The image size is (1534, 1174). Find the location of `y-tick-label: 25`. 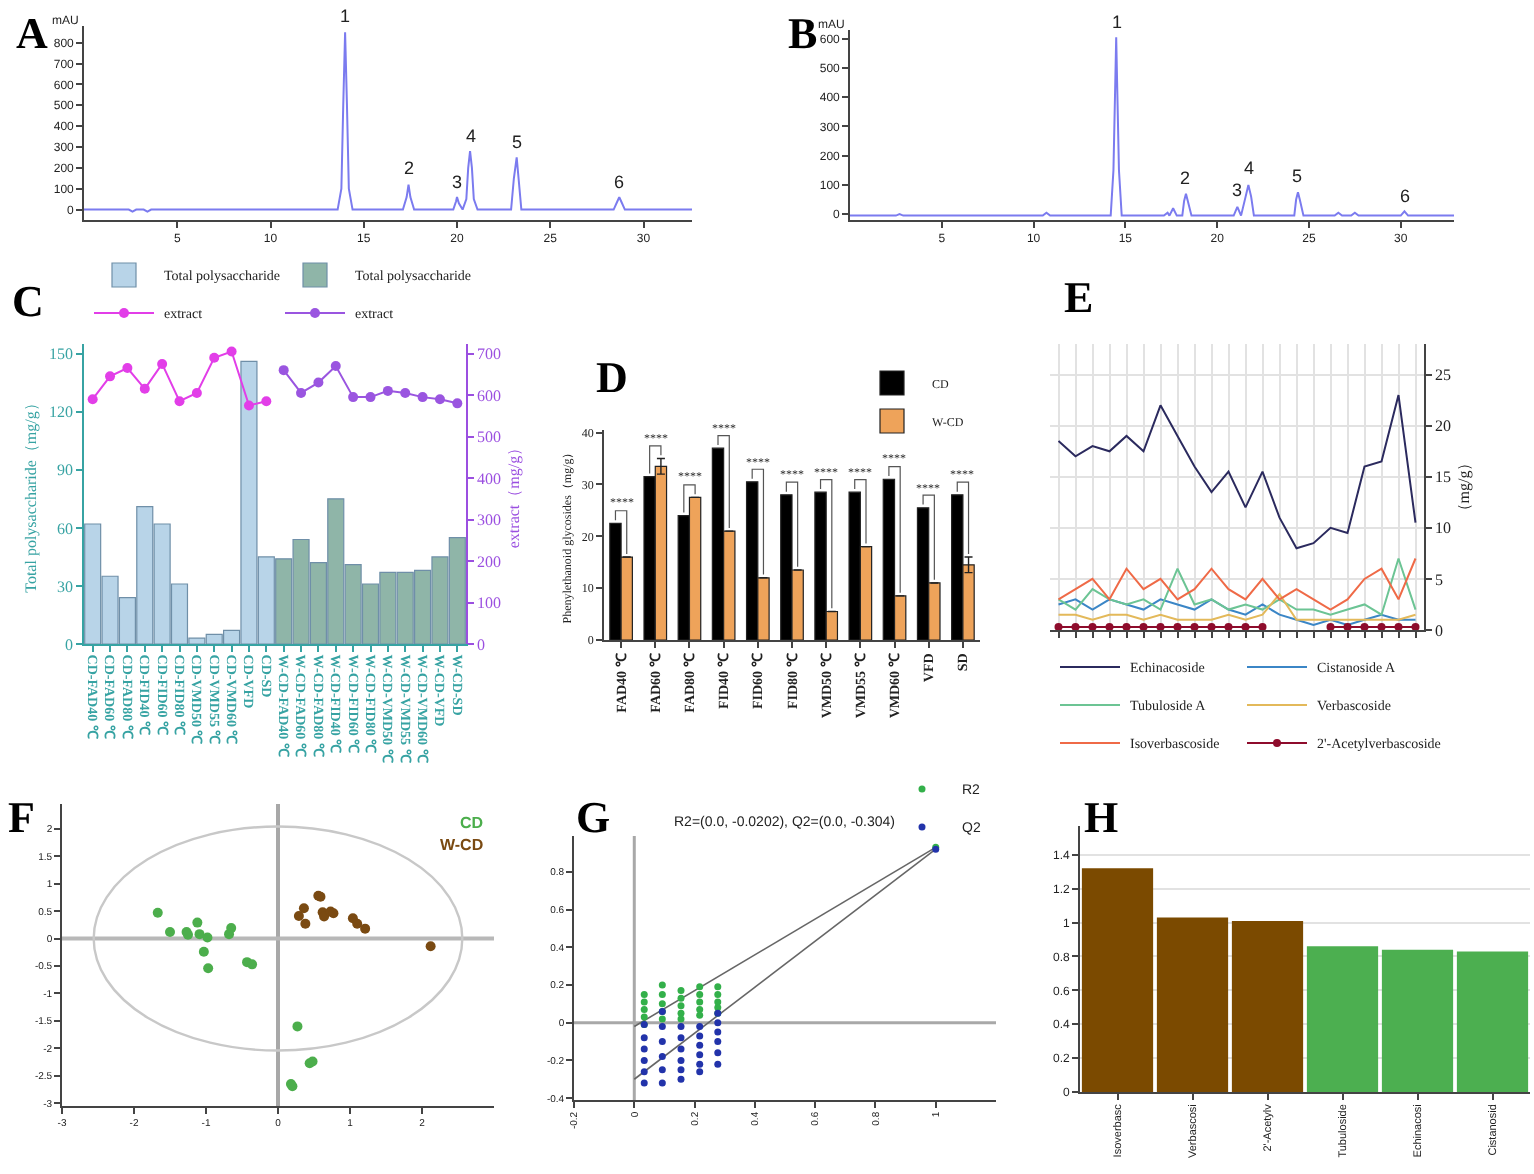

y-tick-label: 25 is located at coordinates (1443, 375).